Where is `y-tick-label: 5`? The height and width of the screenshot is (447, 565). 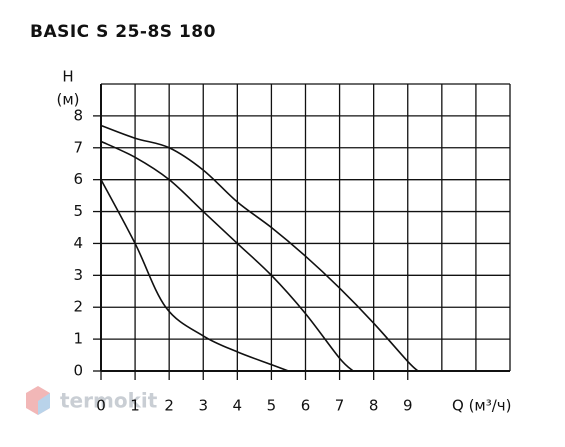 y-tick-label: 5 is located at coordinates (78, 211).